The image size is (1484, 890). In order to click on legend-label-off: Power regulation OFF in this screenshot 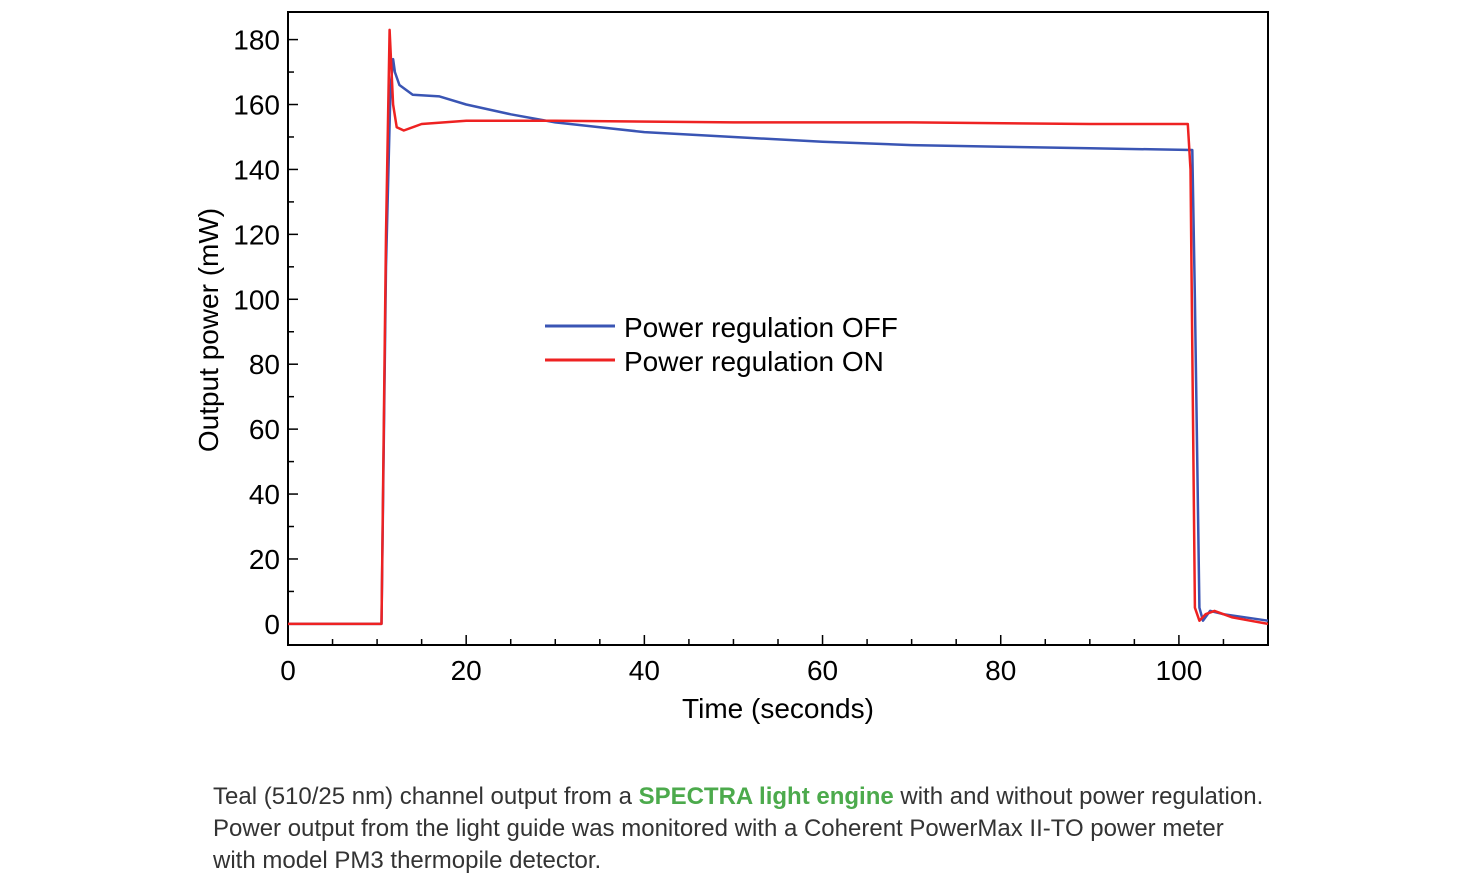, I will do `click(761, 327)`.